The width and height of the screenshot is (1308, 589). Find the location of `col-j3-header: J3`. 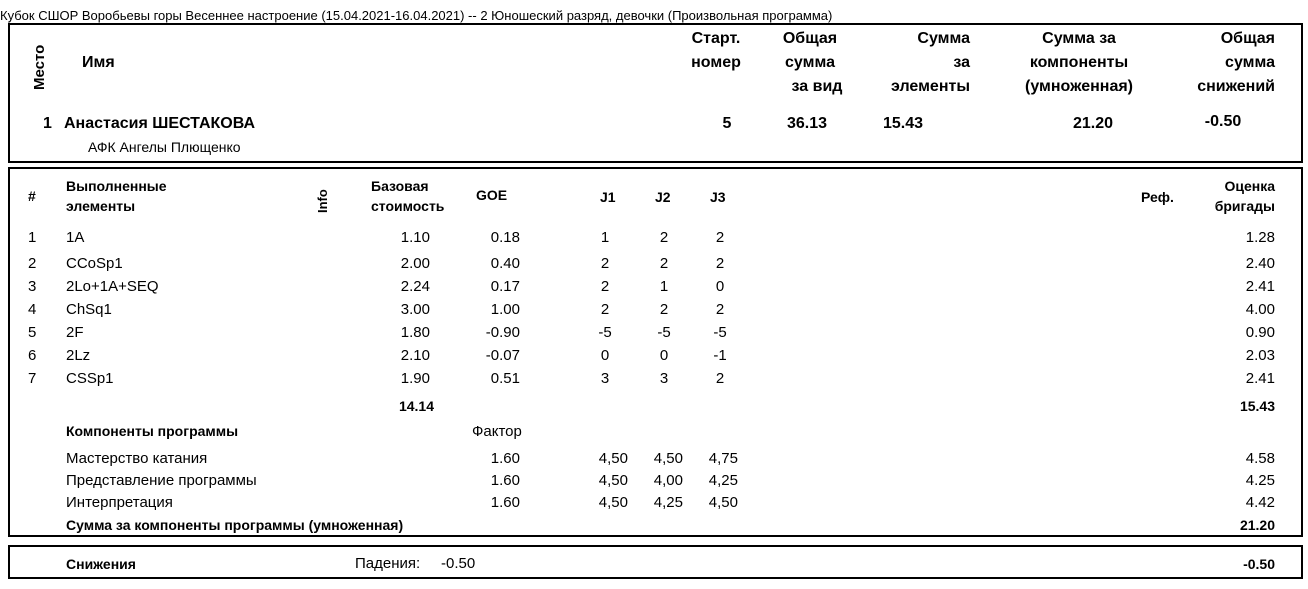

col-j3-header: J3 is located at coordinates (718, 197).